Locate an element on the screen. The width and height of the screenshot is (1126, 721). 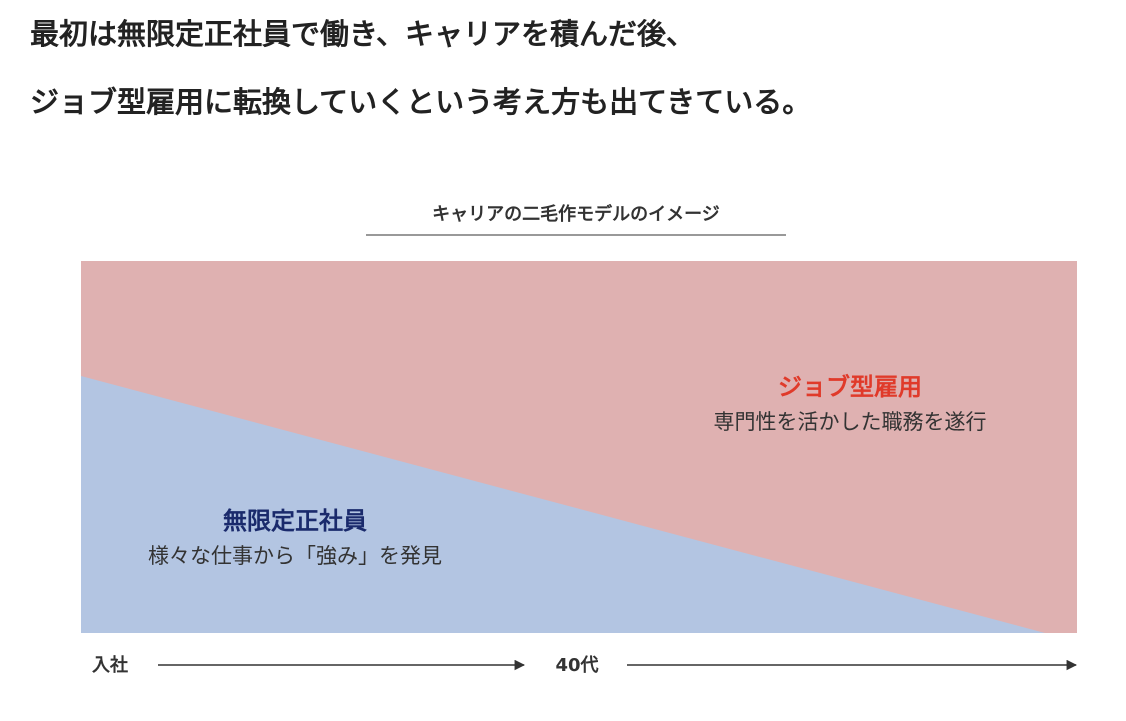
heading-line-1: 最初は無限定正社員で働き、キャリアを積んだ後、 is located at coordinates (362, 34).